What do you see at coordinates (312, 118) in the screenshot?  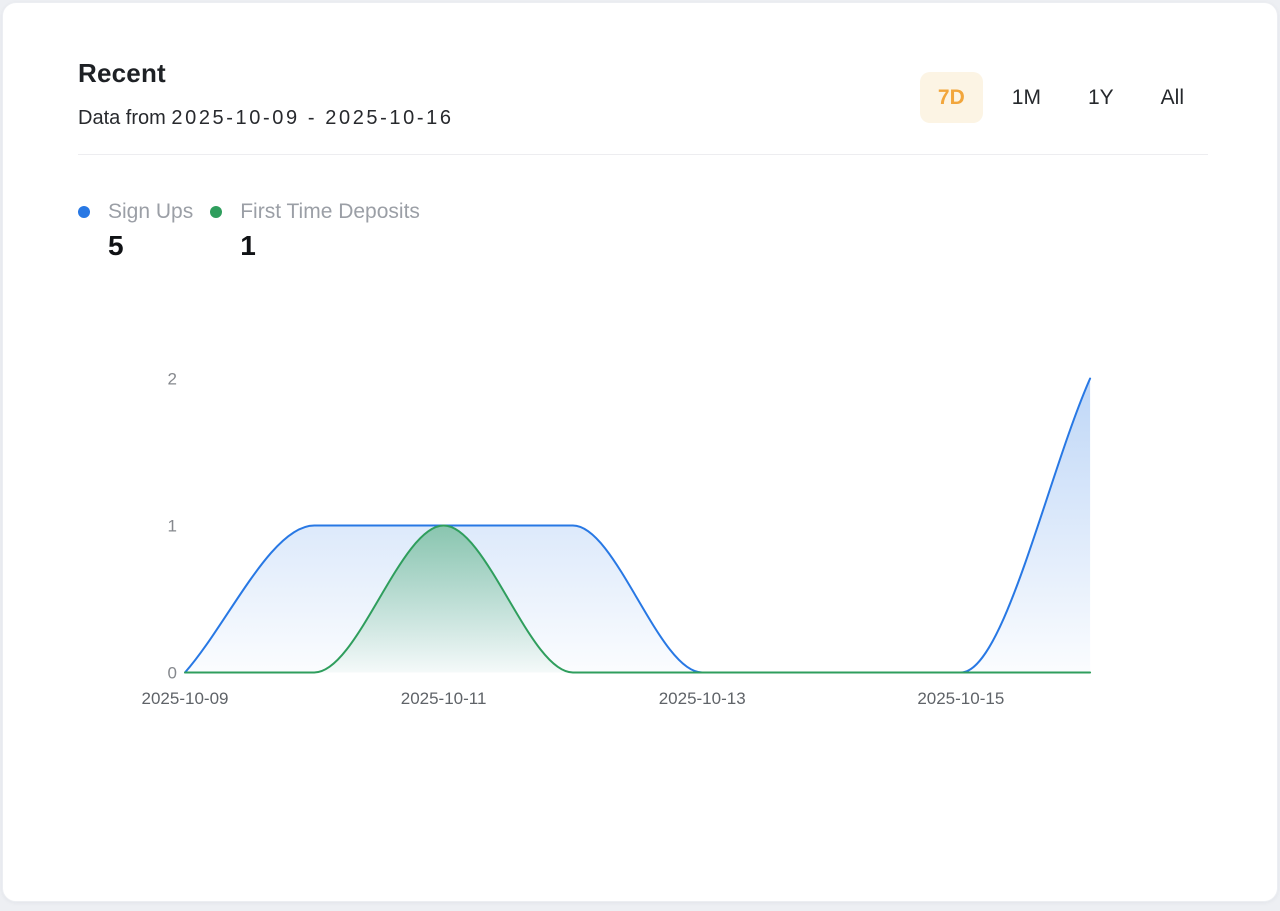 I see `date-range: 2025-10-09 - 2025-10-16` at bounding box center [312, 118].